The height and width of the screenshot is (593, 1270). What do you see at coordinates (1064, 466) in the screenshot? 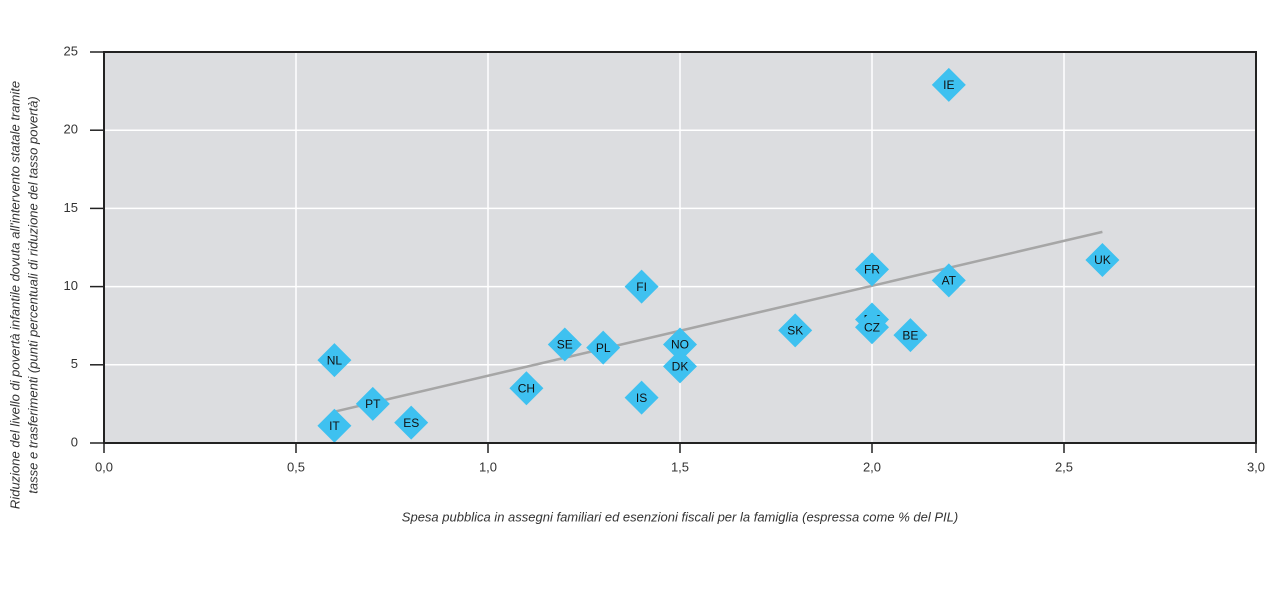
I see `x-tick-label: 2,5` at bounding box center [1064, 466].